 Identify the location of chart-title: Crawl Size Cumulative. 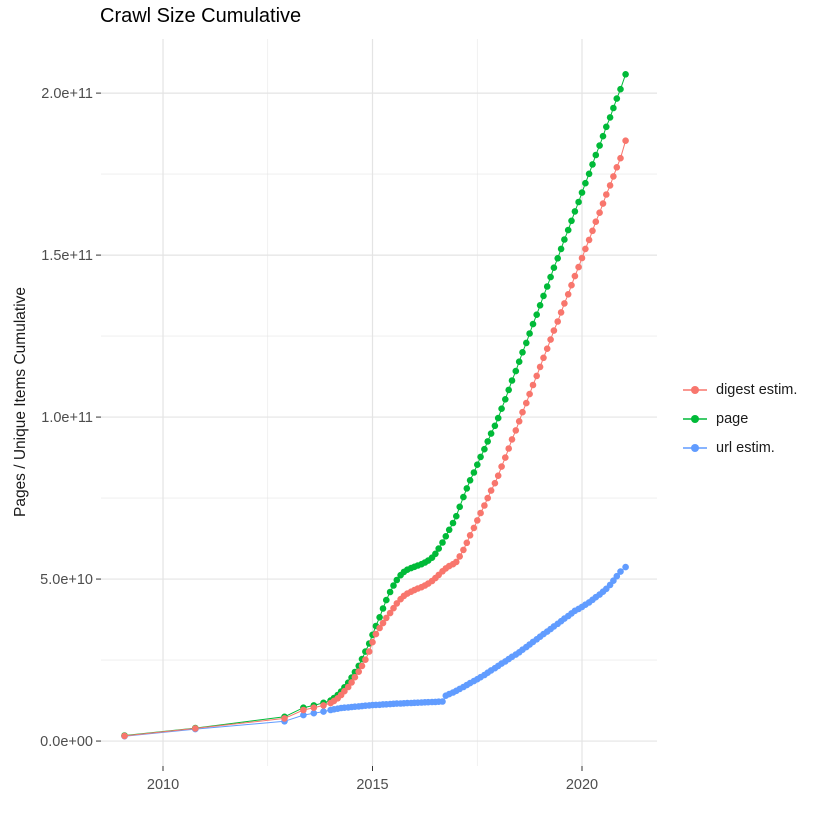
(201, 16).